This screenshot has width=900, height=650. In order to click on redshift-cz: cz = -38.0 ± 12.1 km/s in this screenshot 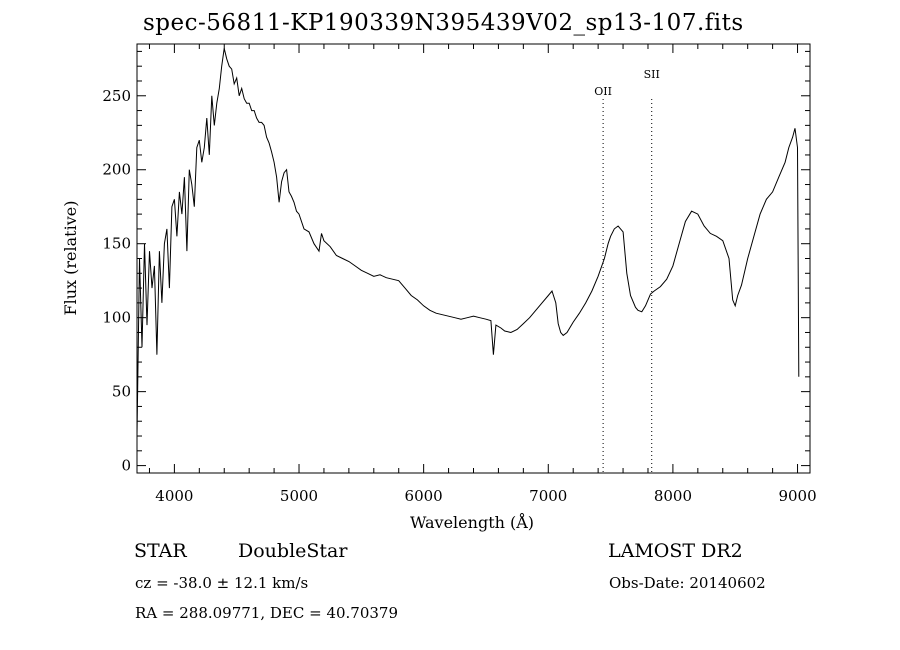, I will do `click(222, 583)`.